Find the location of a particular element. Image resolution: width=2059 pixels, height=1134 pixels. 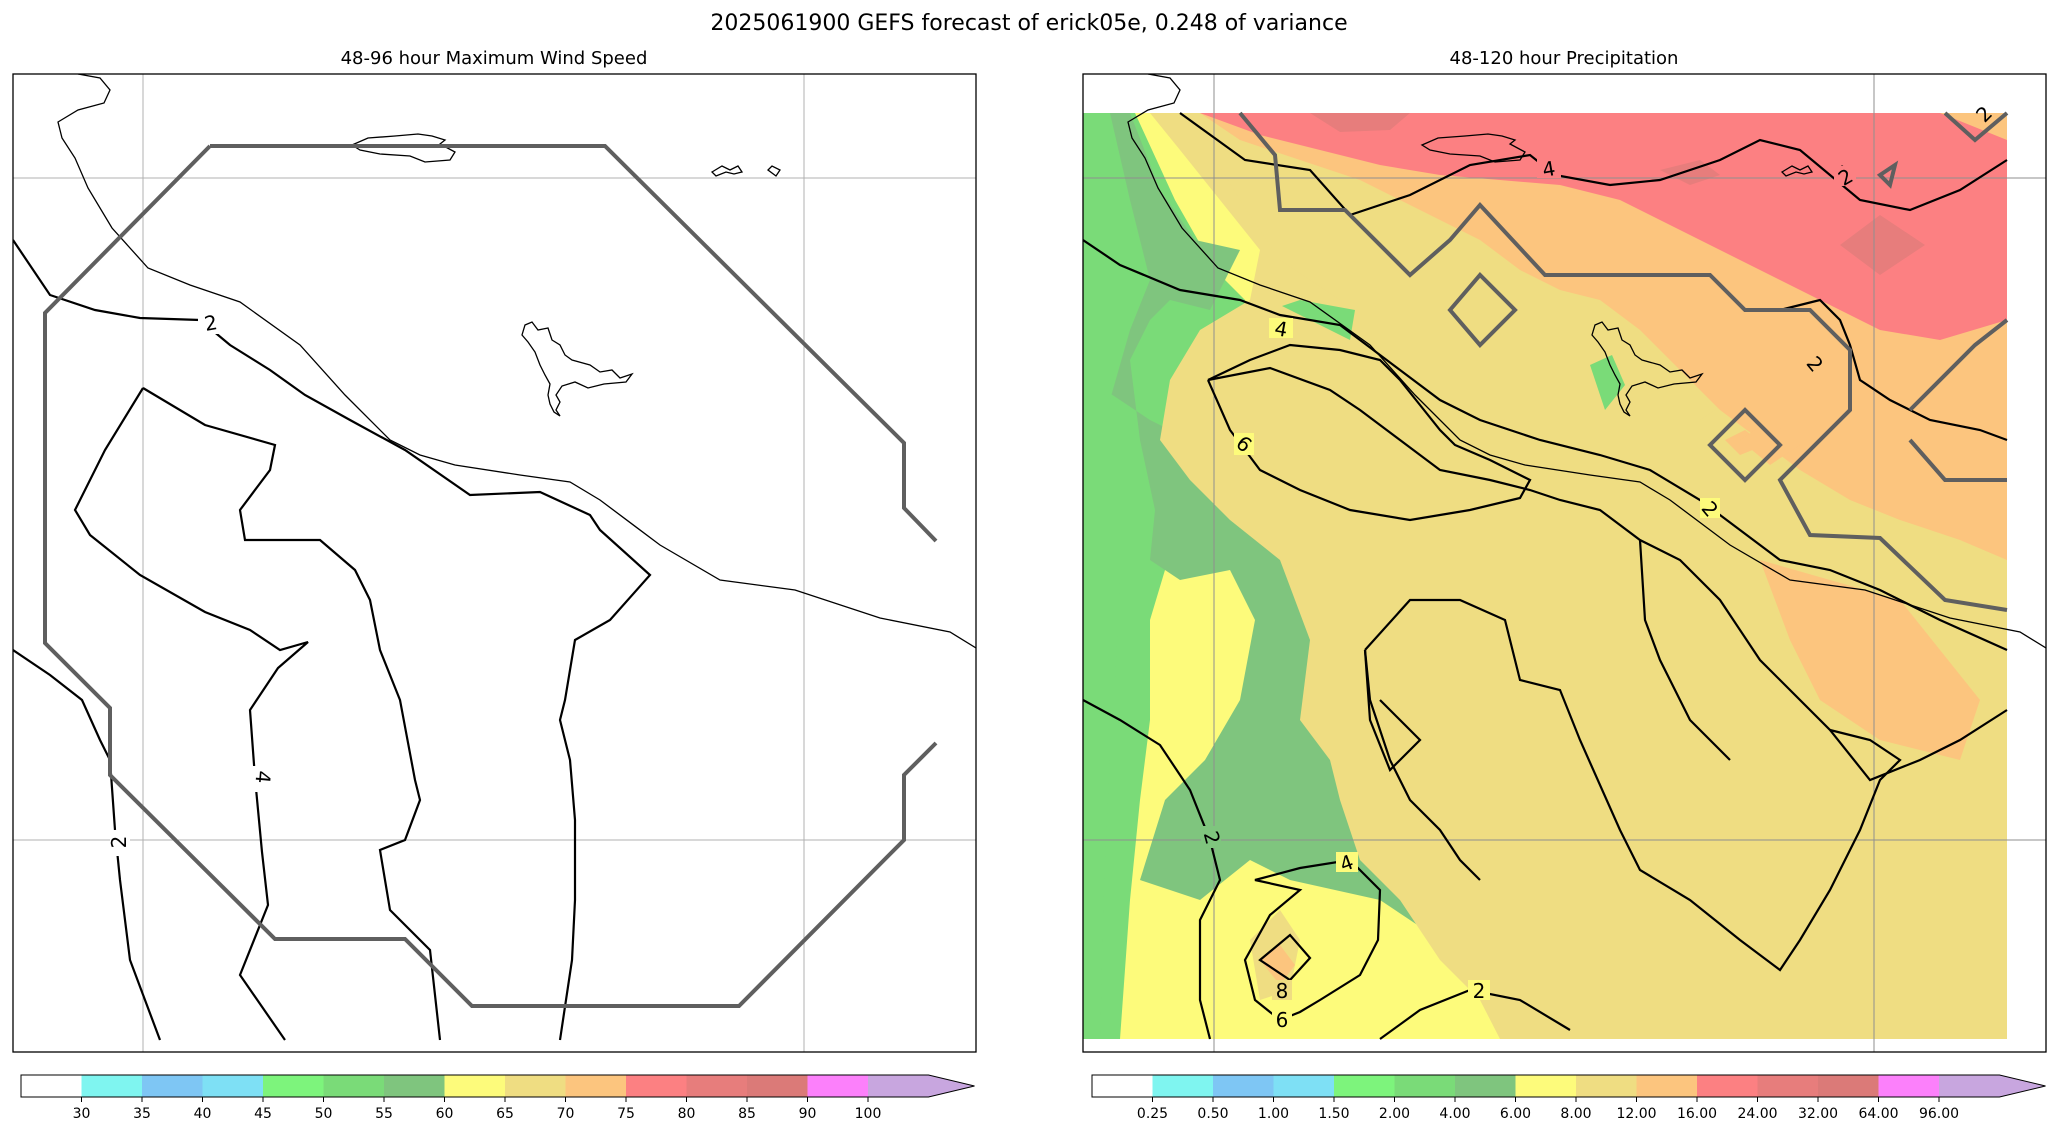

precip-panel-title: 48-120 hour Precipitation is located at coordinates (1564, 58).